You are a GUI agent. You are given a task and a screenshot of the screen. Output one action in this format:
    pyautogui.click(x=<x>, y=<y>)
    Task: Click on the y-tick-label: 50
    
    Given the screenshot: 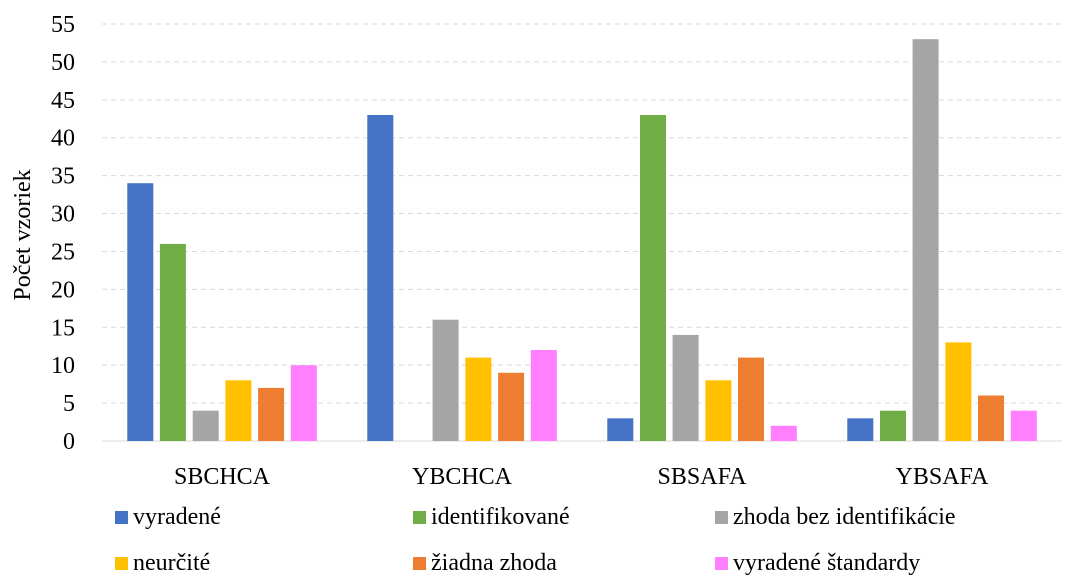 What is the action you would take?
    pyautogui.click(x=63, y=63)
    